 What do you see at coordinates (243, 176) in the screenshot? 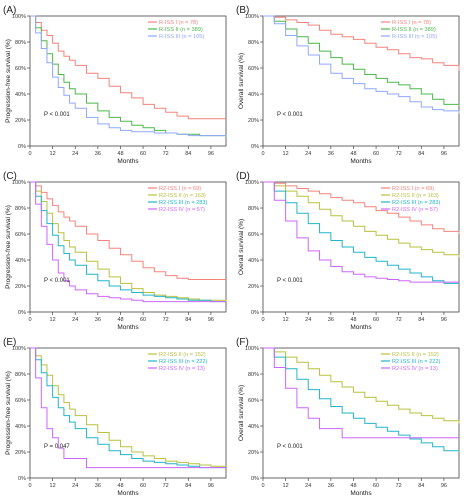
I see `panel-label: (D)` at bounding box center [243, 176].